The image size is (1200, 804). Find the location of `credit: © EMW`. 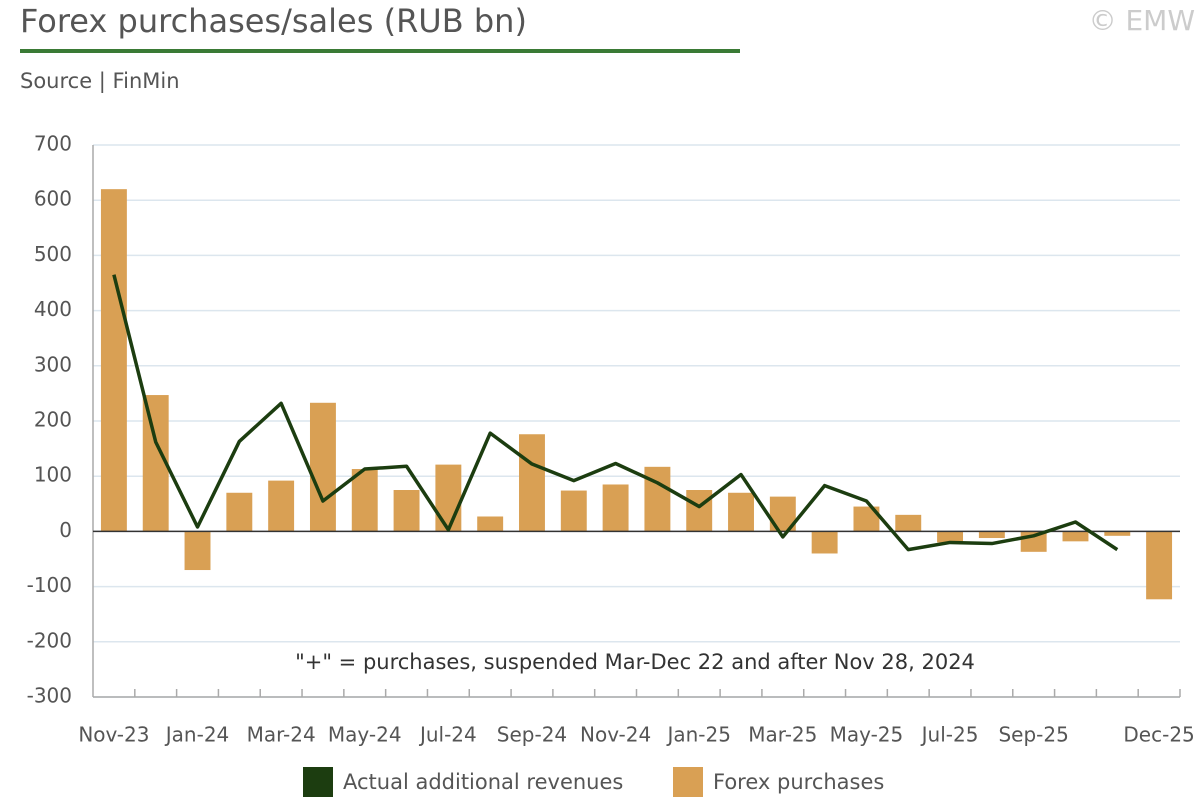

credit: © EMW is located at coordinates (1142, 20).